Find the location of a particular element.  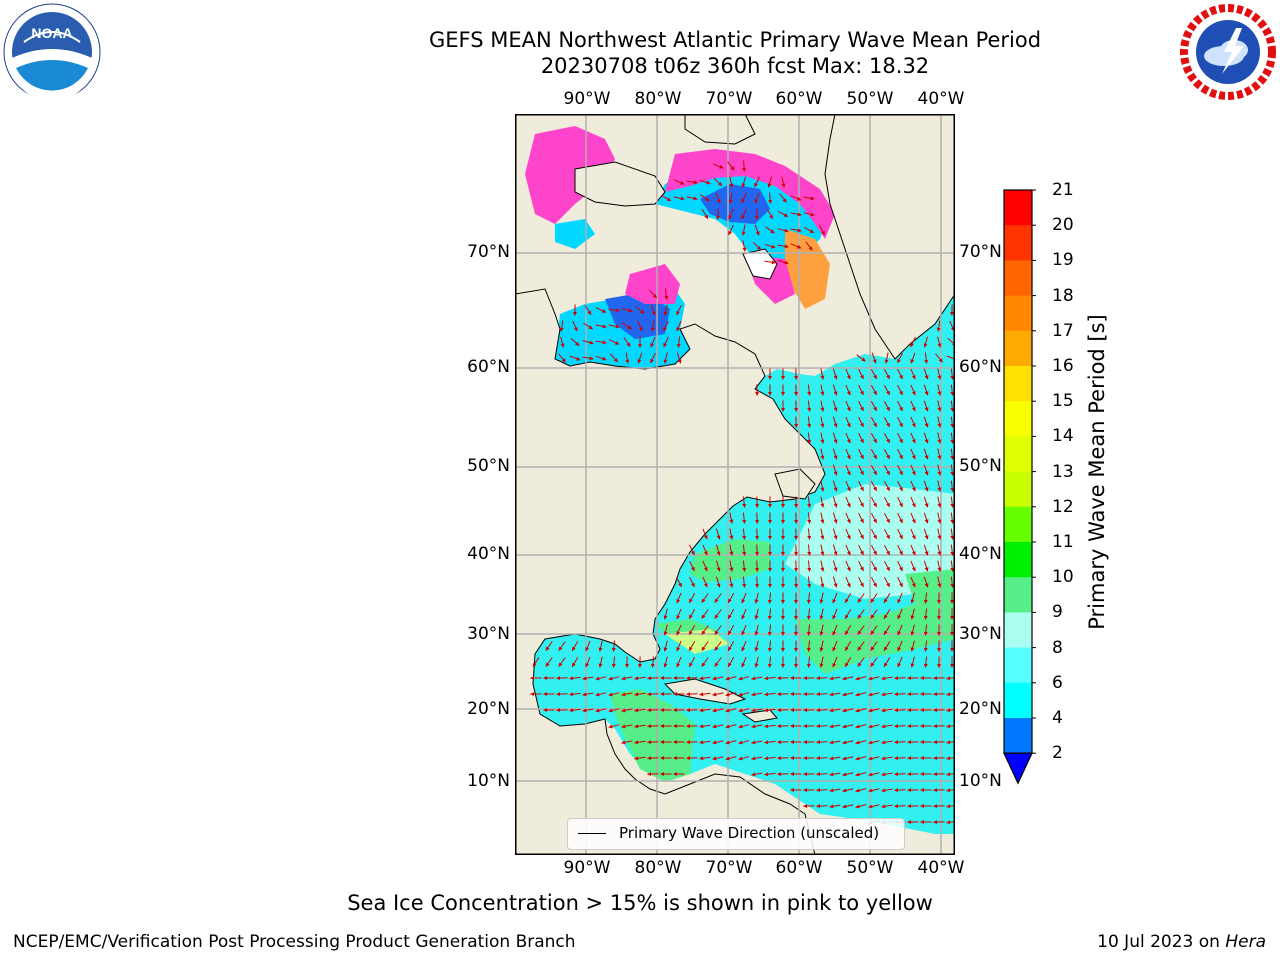

lat-label-left: 60°N is located at coordinates (488, 367).